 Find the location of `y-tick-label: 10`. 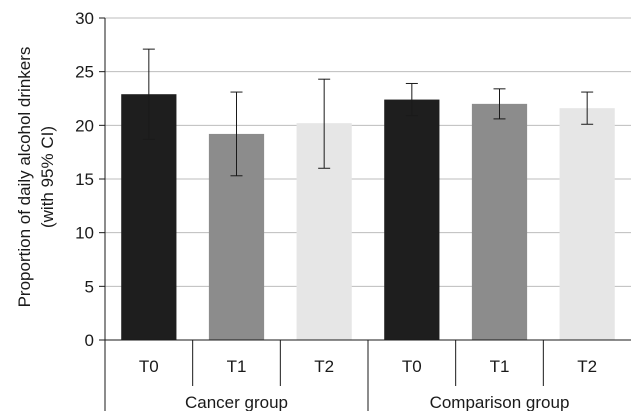

y-tick-label: 10 is located at coordinates (84, 233).